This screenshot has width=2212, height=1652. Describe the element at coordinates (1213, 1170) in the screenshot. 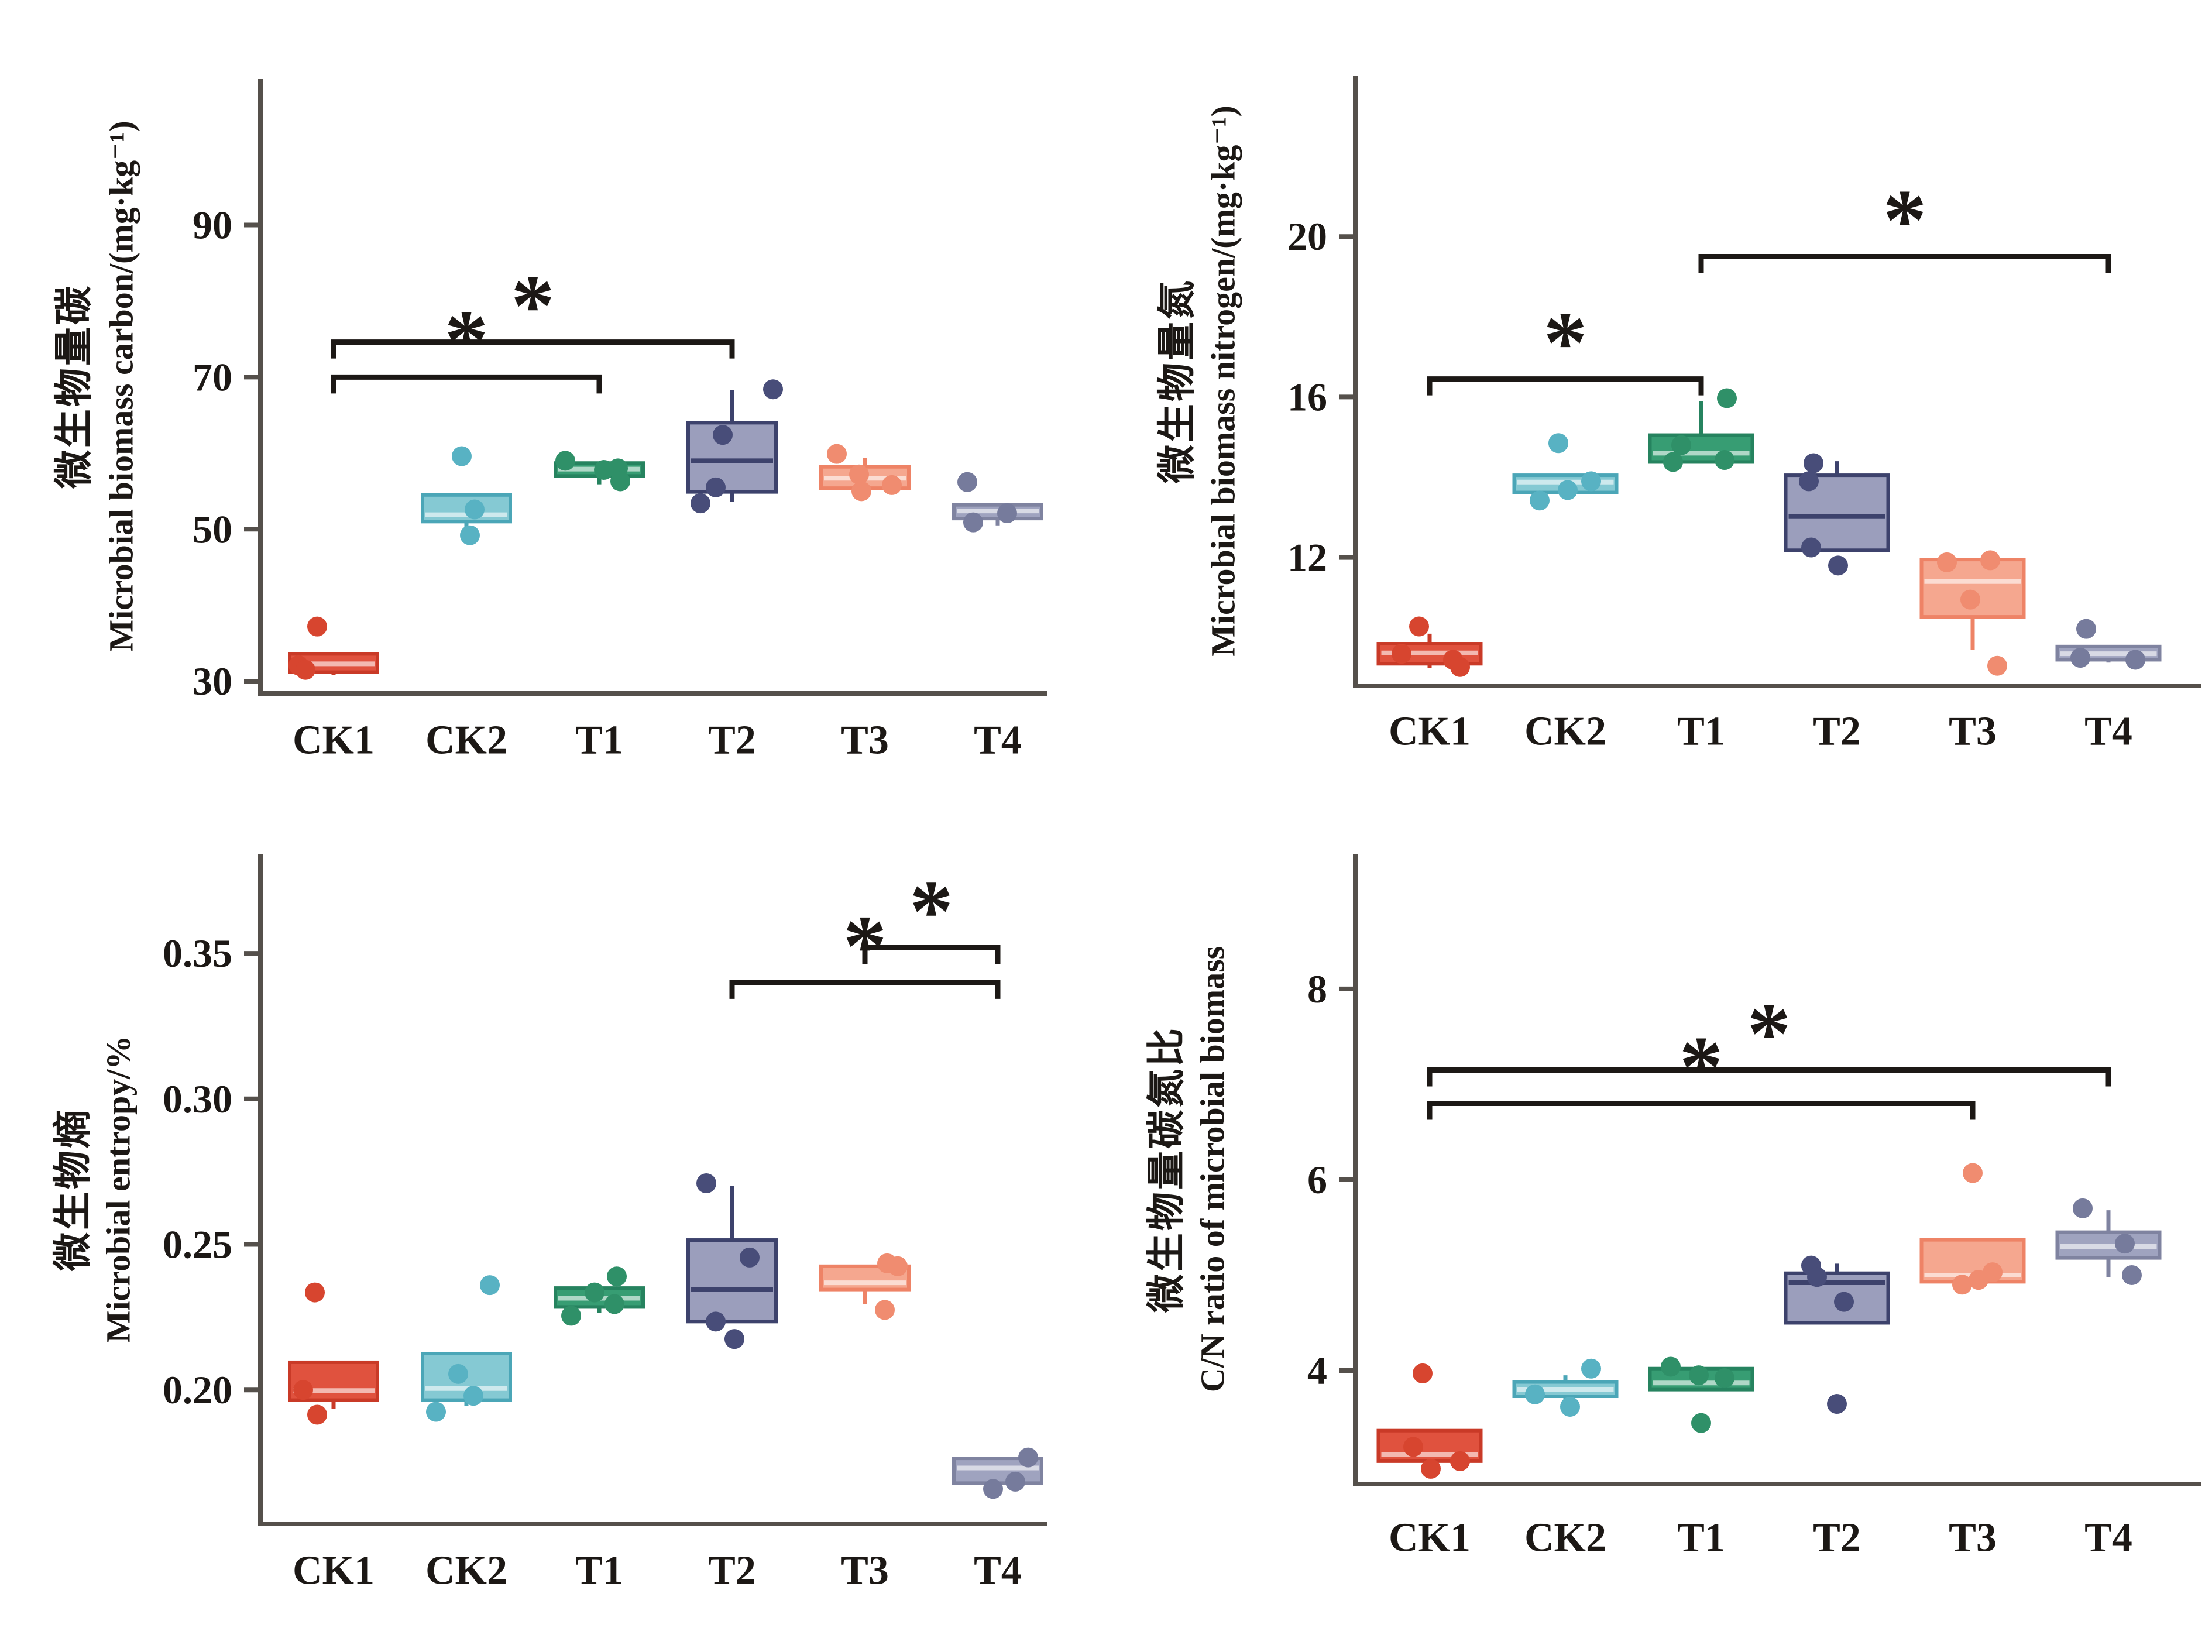

I see `axis-title-en: C/N ratio of microbial biomass` at that location.